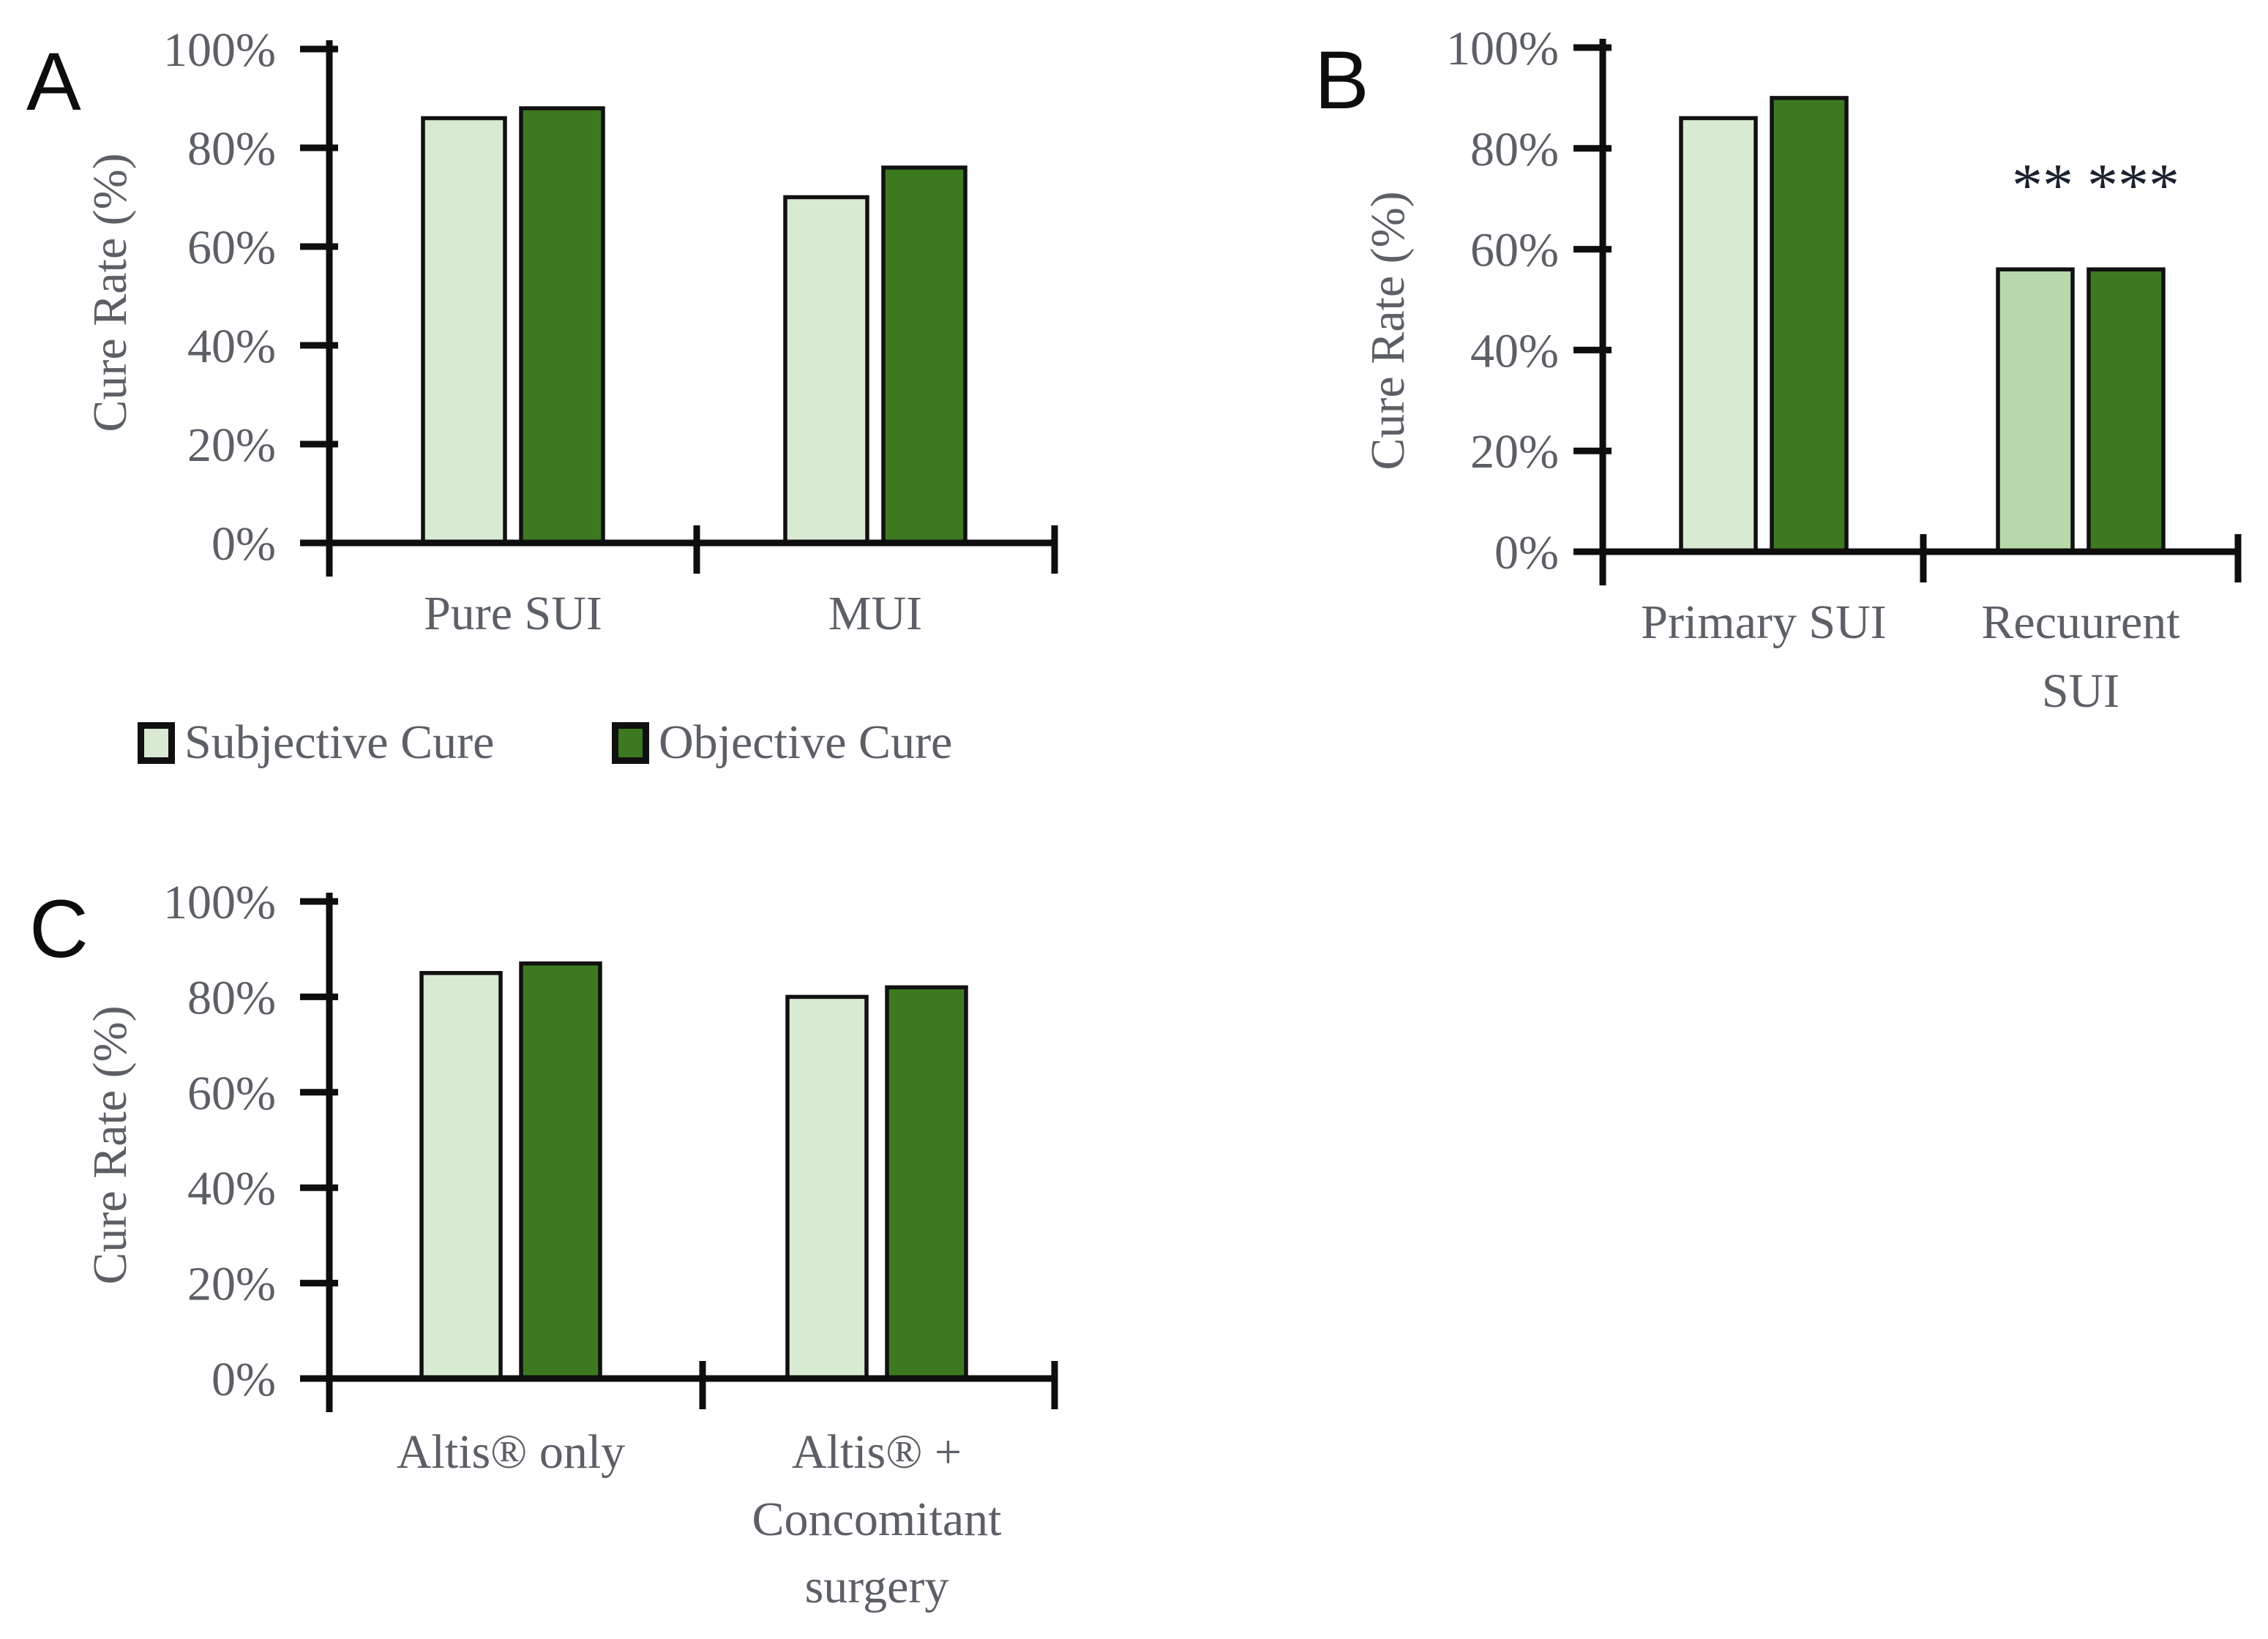 This screenshot has width=2268, height=1639. What do you see at coordinates (827, 1187) in the screenshot?
I see `panel-c-bar-subjective-cure-altis-concomitant-surgery` at bounding box center [827, 1187].